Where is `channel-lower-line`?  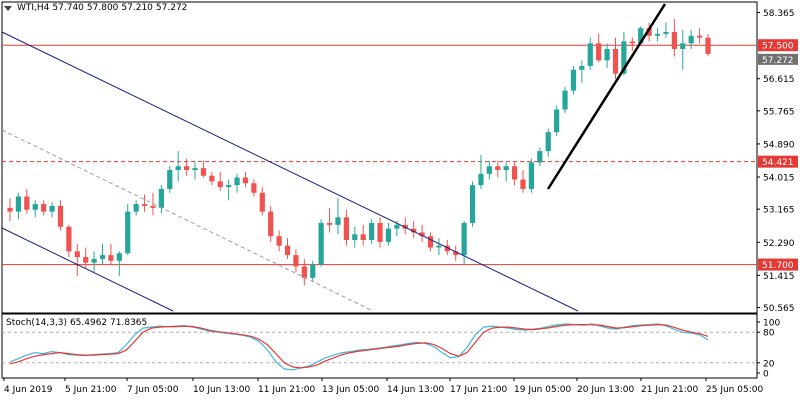
channel-lower-line is located at coordinates (87, 269).